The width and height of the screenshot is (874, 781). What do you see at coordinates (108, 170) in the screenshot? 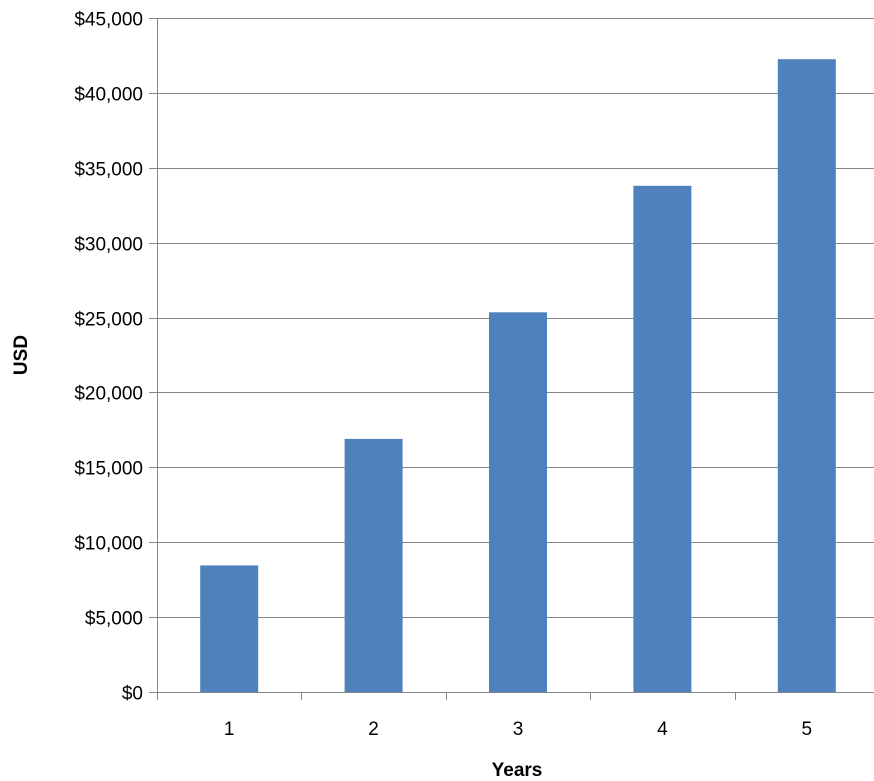
I see `y-tick-label: $35,000` at bounding box center [108, 170].